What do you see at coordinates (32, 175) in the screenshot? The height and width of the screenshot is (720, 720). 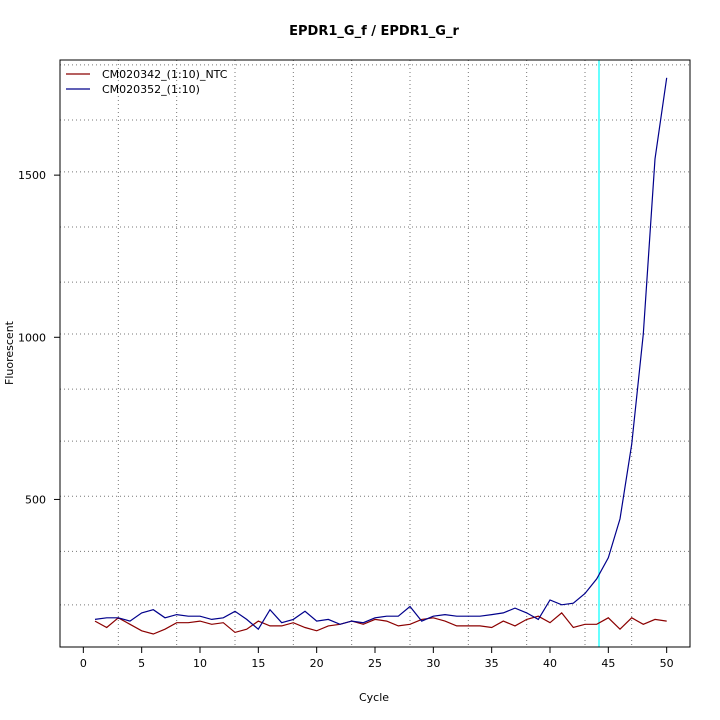 I see `y-tick-label: 1500` at bounding box center [32, 175].